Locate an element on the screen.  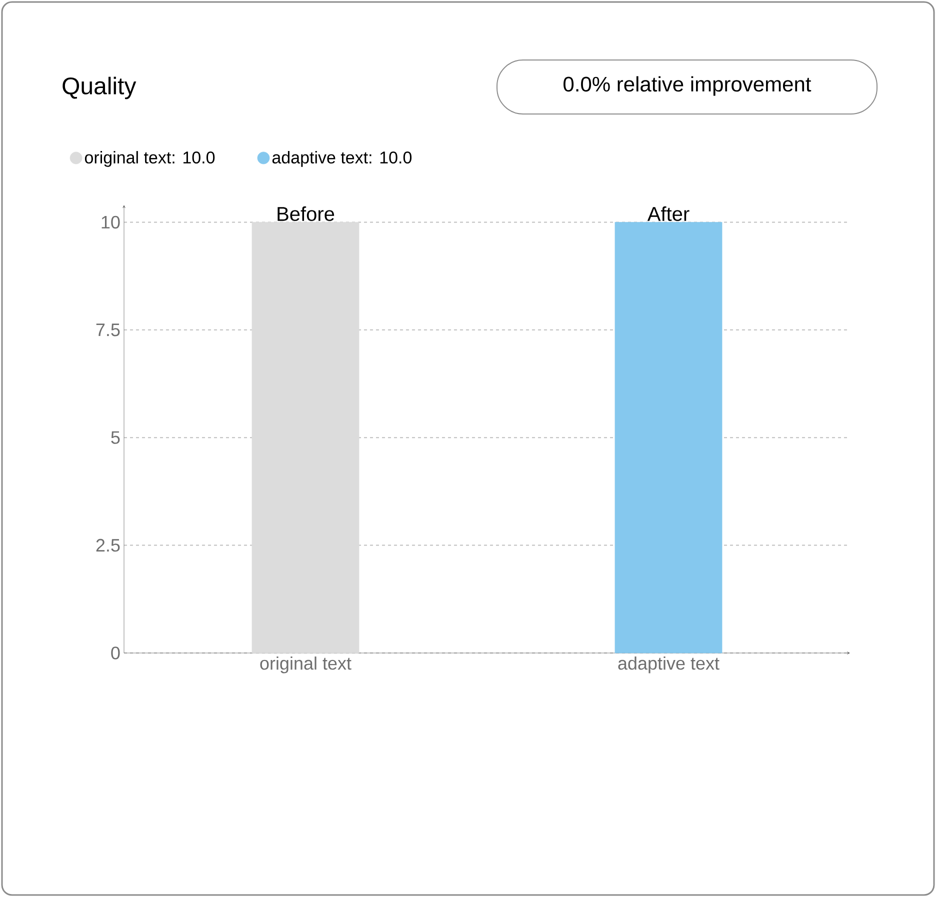
y-tick-label: 0 is located at coordinates (115, 653).